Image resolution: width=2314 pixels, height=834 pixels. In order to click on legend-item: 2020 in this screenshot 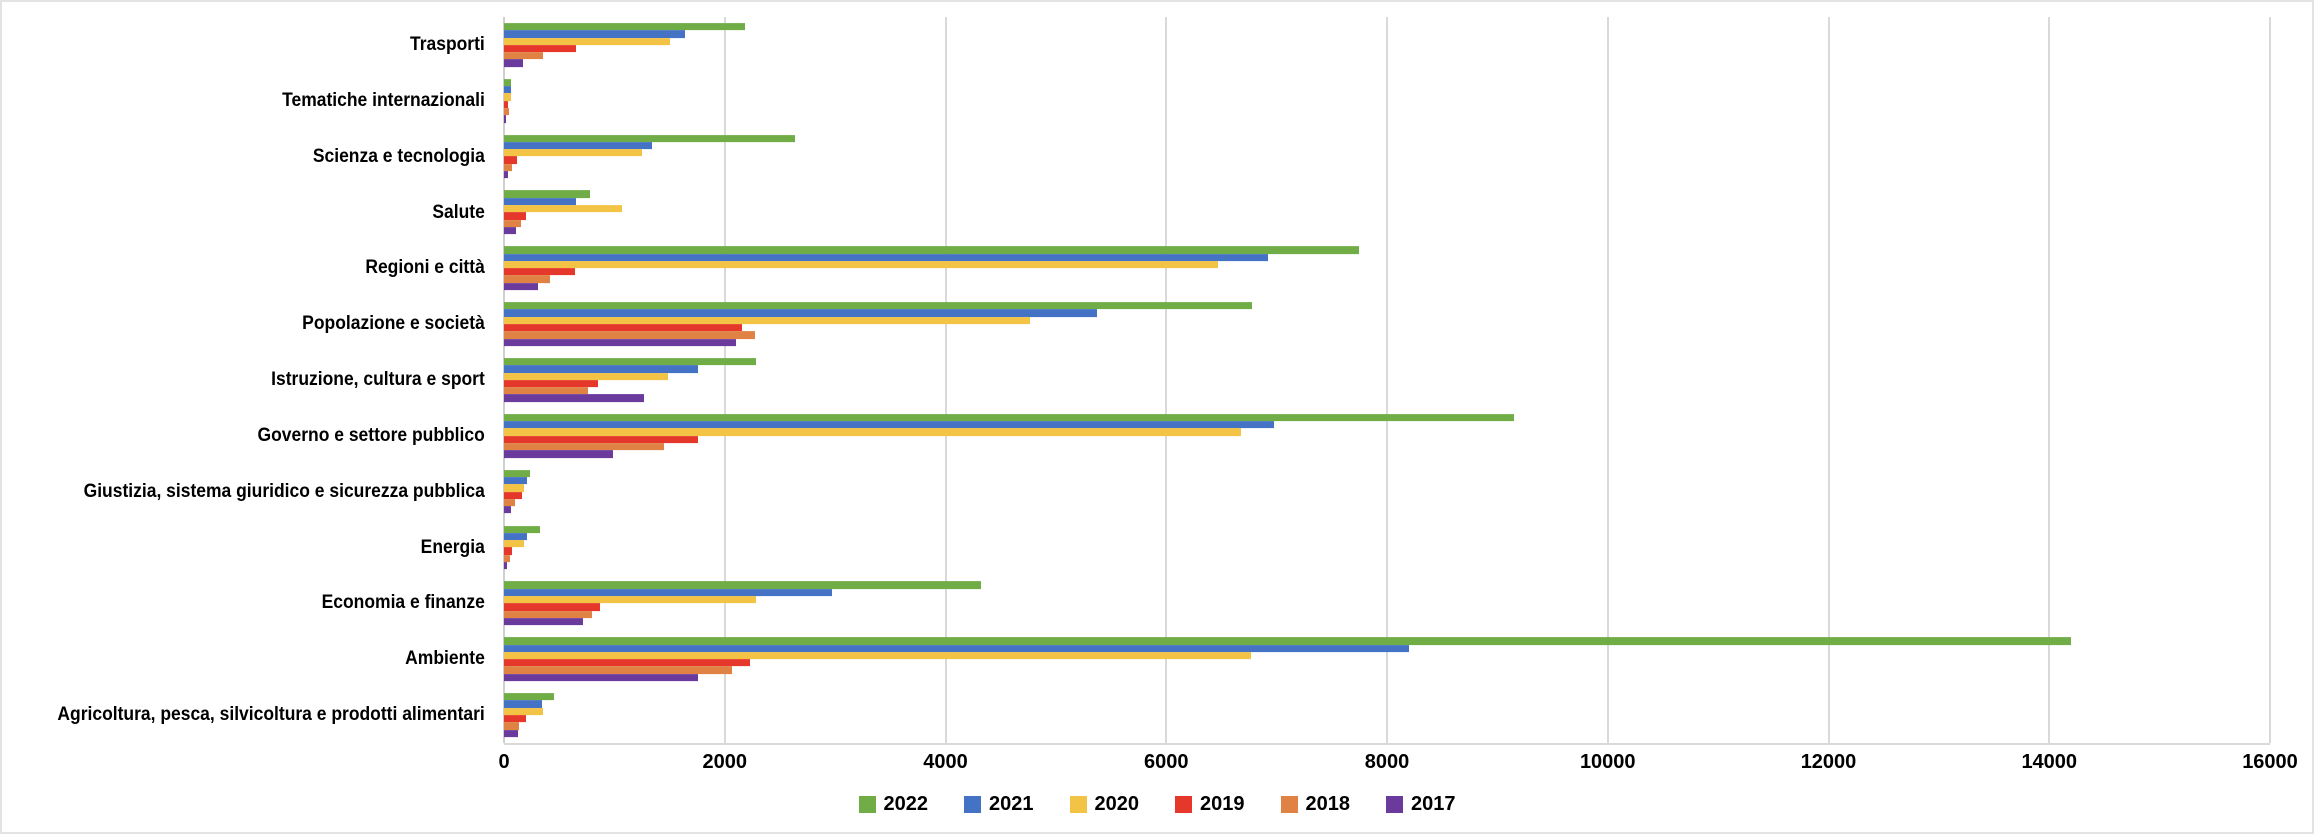, I will do `click(1104, 804)`.